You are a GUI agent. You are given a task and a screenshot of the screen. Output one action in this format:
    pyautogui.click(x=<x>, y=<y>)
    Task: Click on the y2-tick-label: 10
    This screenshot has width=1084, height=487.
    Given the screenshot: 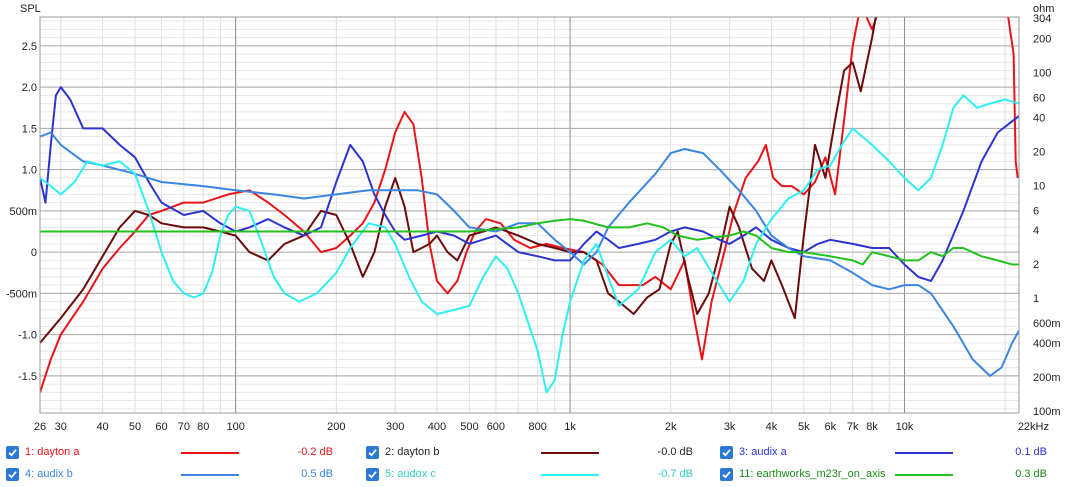 What is the action you would take?
    pyautogui.click(x=1039, y=186)
    